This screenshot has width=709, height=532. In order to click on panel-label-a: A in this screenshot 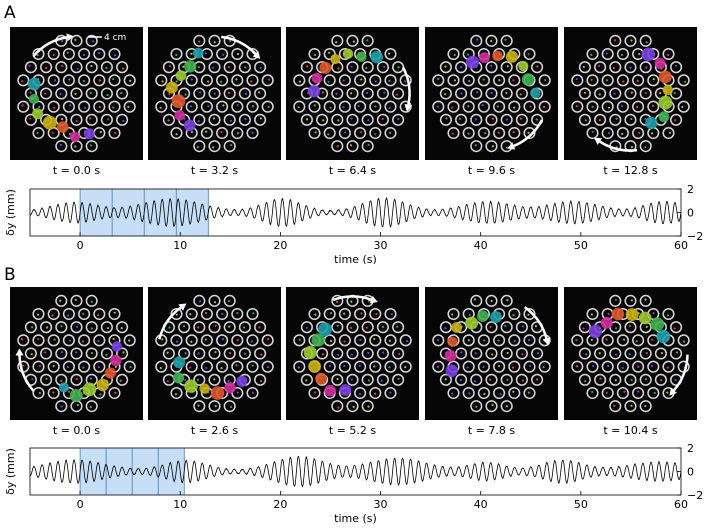, I will do `click(10, 13)`.